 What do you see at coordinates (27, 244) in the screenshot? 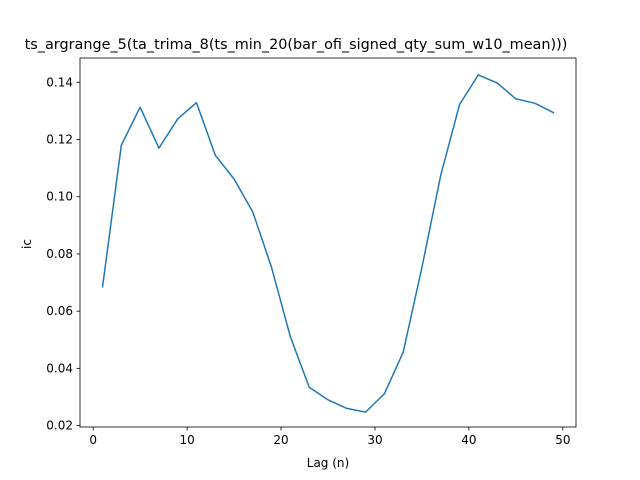
I see `y-axis-label: ic` at bounding box center [27, 244].